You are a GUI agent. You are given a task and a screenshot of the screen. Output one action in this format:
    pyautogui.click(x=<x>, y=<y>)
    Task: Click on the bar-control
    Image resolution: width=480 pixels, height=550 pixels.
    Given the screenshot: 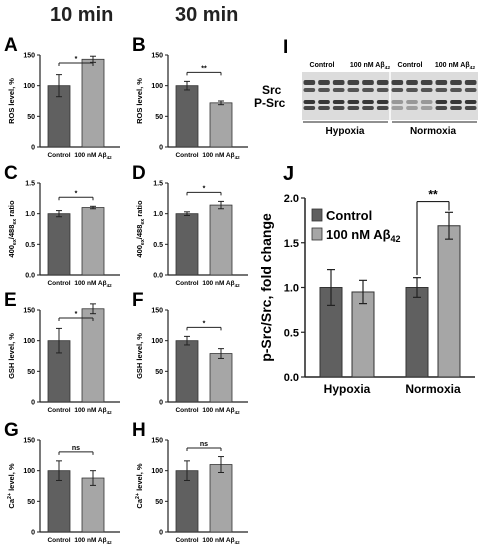 What is the action you would take?
    pyautogui.click(x=187, y=116)
    